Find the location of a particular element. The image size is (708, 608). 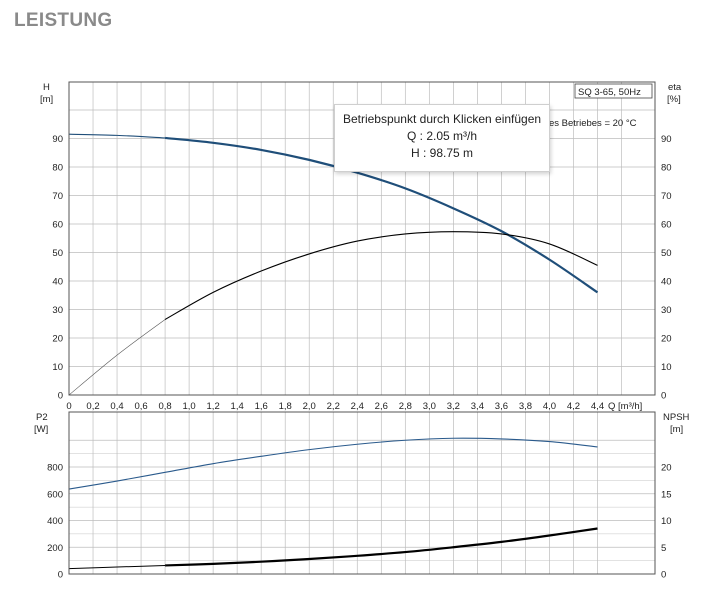

y-tick-label-eta: 90 is located at coordinates (666, 139).